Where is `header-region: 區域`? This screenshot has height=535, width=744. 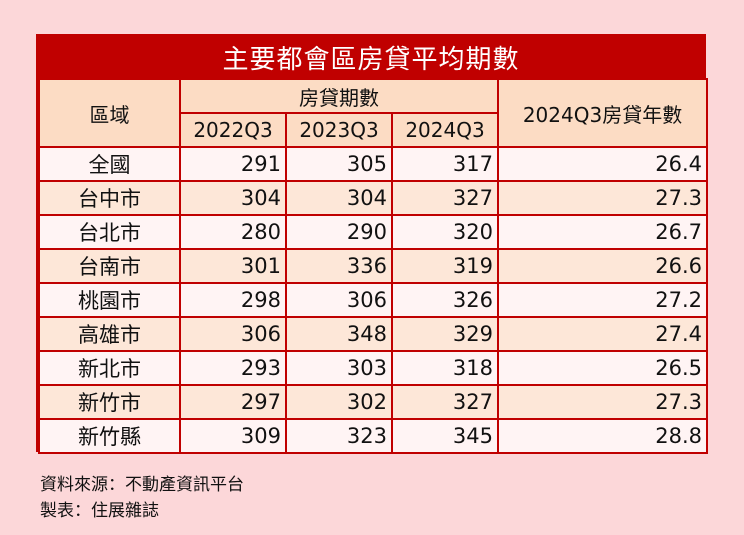 header-region: 區域 is located at coordinates (109, 113).